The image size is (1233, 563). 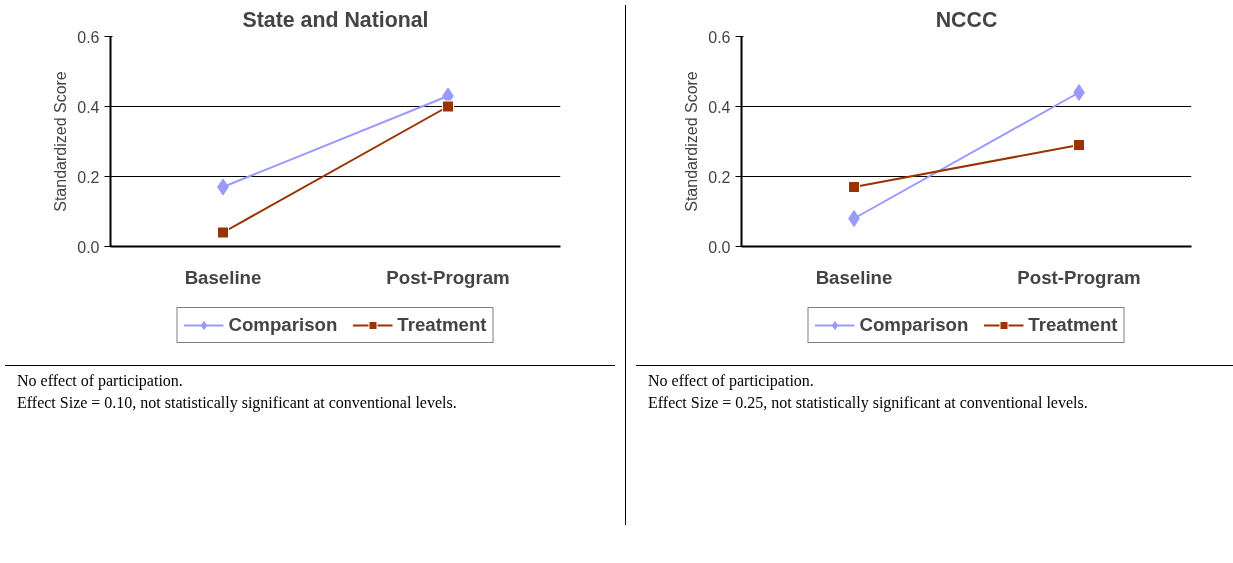 I want to click on text: Effect Size = 0.25, not statistically significant at conventional levels., so click(x=868, y=403).